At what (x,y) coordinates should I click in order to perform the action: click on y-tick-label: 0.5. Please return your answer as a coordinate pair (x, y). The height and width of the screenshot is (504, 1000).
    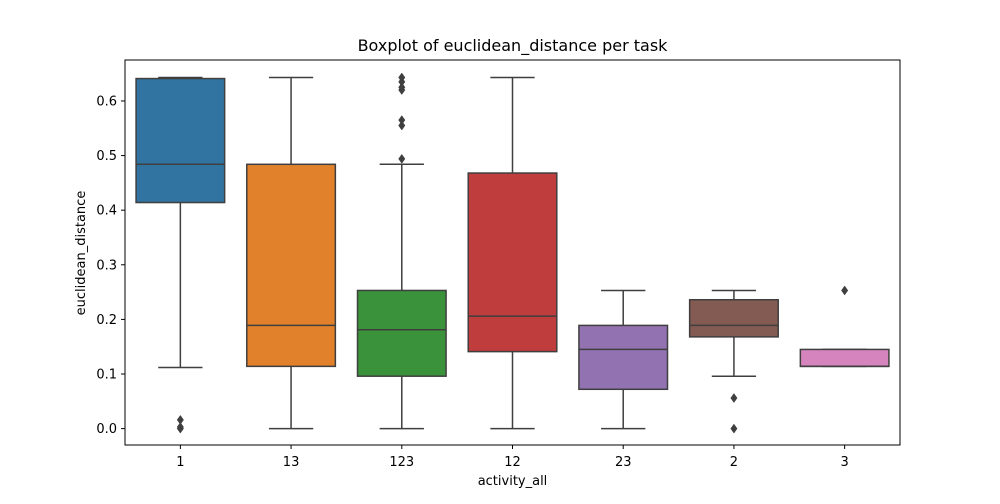
    Looking at the image, I should click on (106, 156).